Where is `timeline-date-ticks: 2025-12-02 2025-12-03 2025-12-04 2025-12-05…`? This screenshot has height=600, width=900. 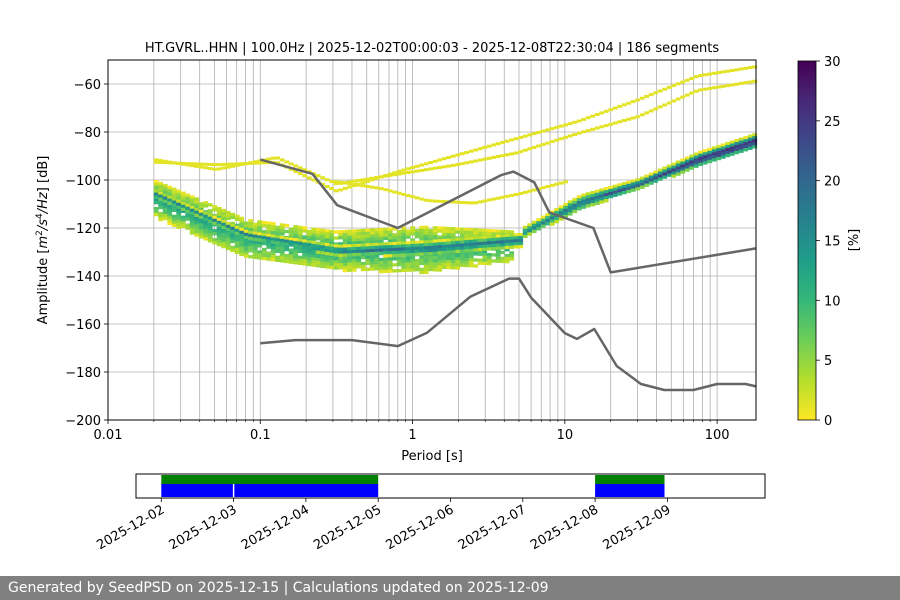 timeline-date-ticks: 2025-12-02 2025-12-03 2025-12-04 2025-12-05… is located at coordinates (383, 525).